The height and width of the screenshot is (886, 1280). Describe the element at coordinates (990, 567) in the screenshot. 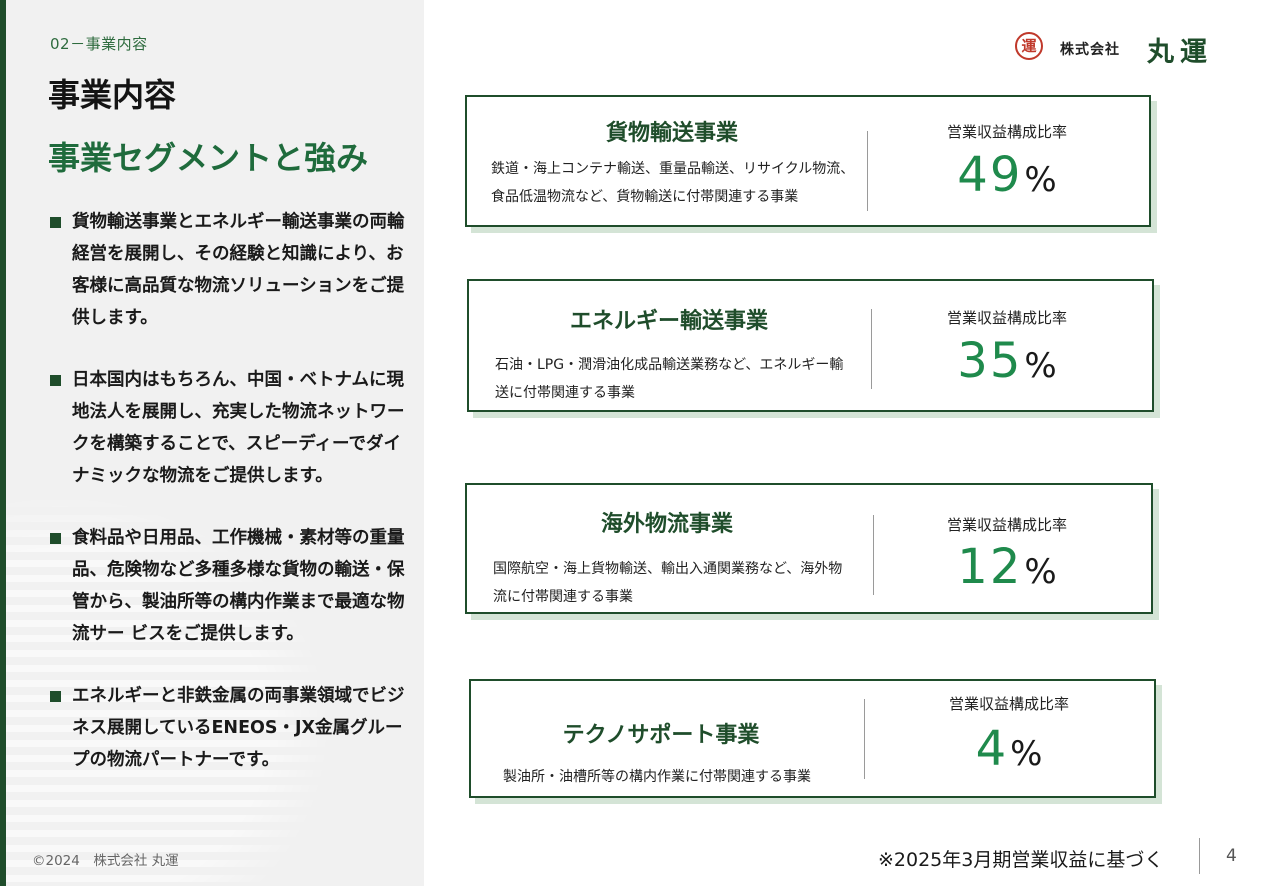

I see `ratio-number: 12` at that location.